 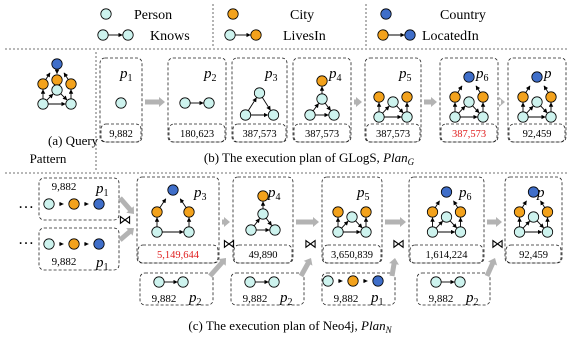 I want to click on legend-city-label: City, so click(x=302, y=15).